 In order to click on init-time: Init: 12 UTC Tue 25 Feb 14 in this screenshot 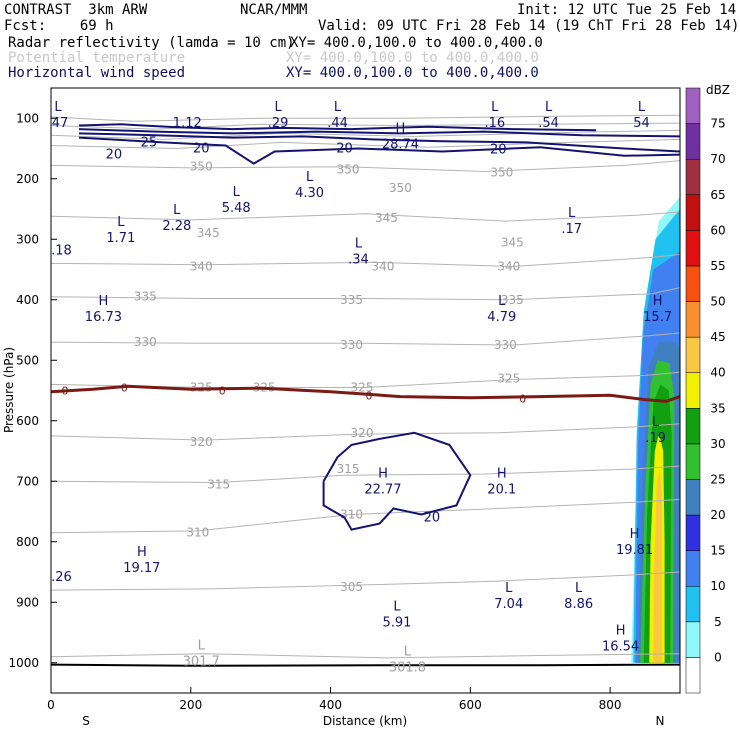, I will do `click(627, 10)`.